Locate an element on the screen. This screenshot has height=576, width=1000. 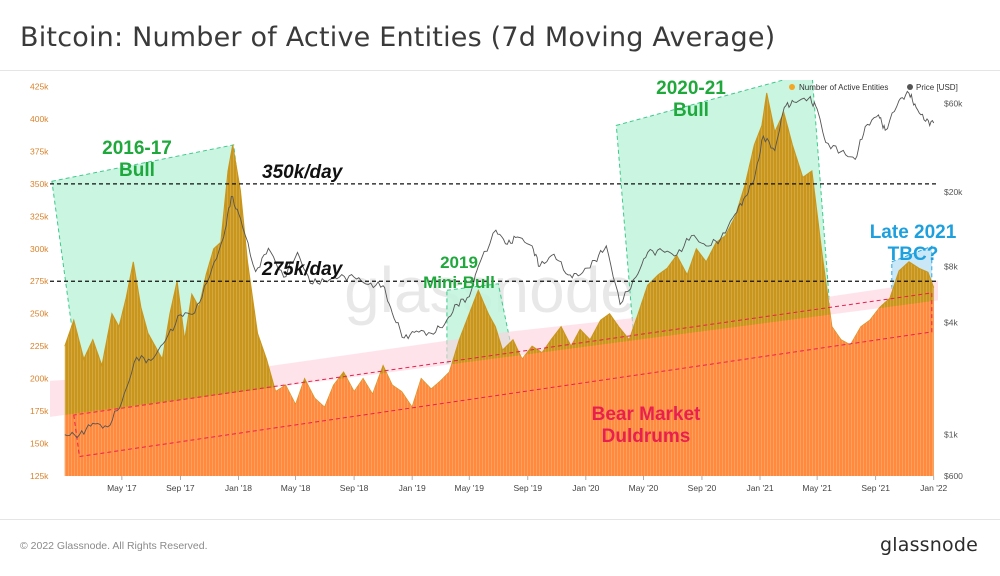
y-right-tick: $20k is located at coordinates (953, 192).